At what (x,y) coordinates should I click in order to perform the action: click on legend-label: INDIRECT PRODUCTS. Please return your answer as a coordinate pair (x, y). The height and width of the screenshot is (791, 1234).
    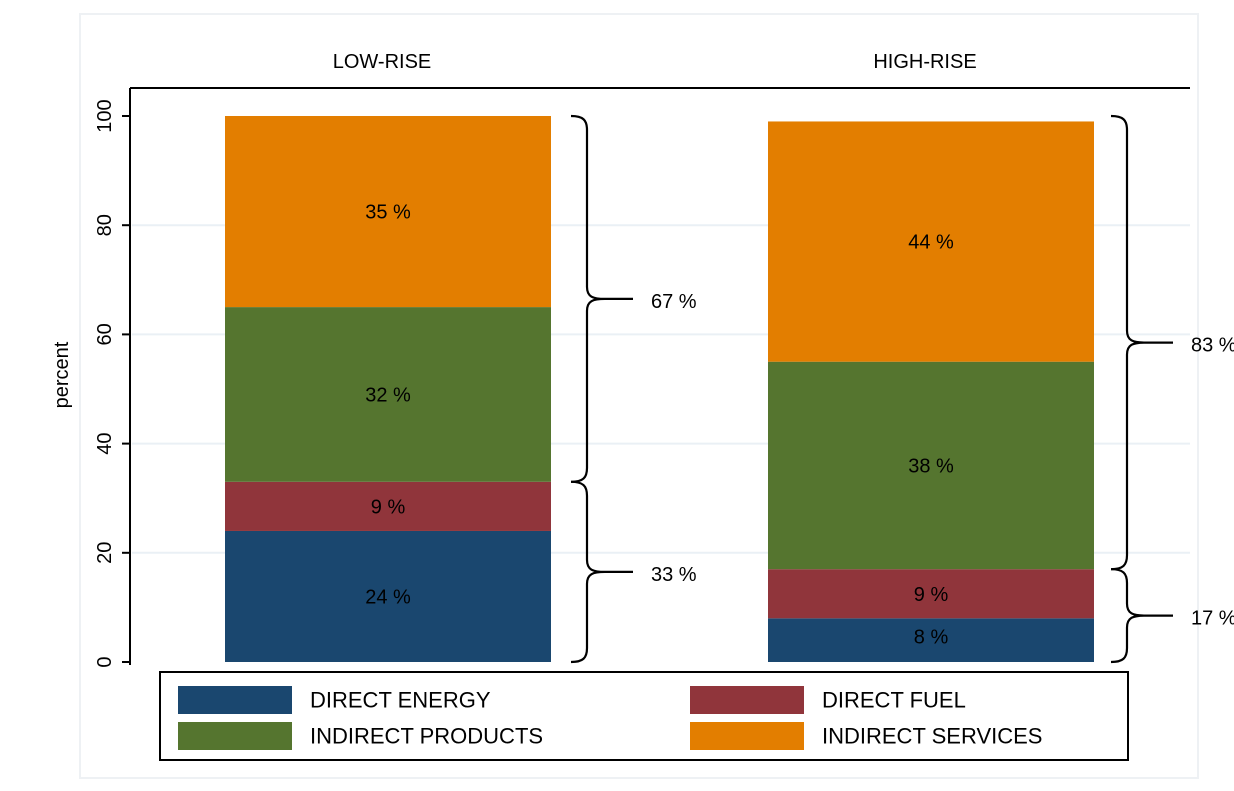
    Looking at the image, I should click on (426, 736).